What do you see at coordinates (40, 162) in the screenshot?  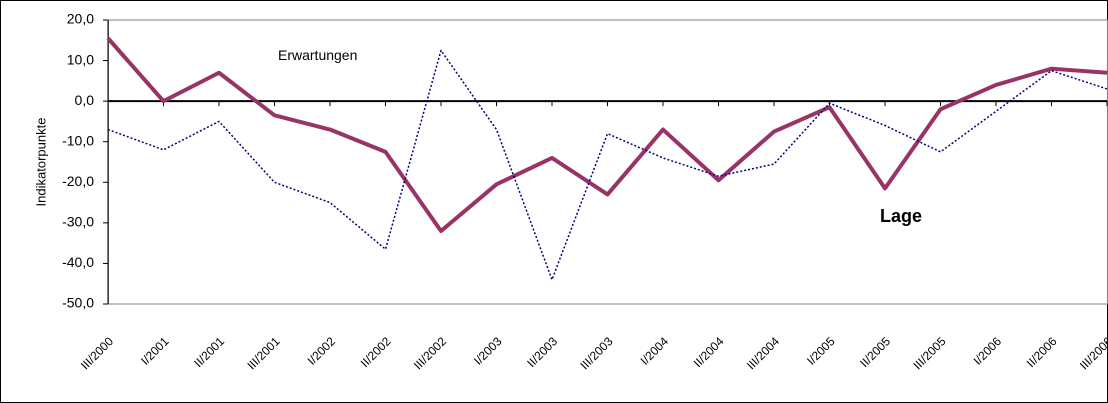 I see `y-axis-label: Indikatorpunkte` at bounding box center [40, 162].